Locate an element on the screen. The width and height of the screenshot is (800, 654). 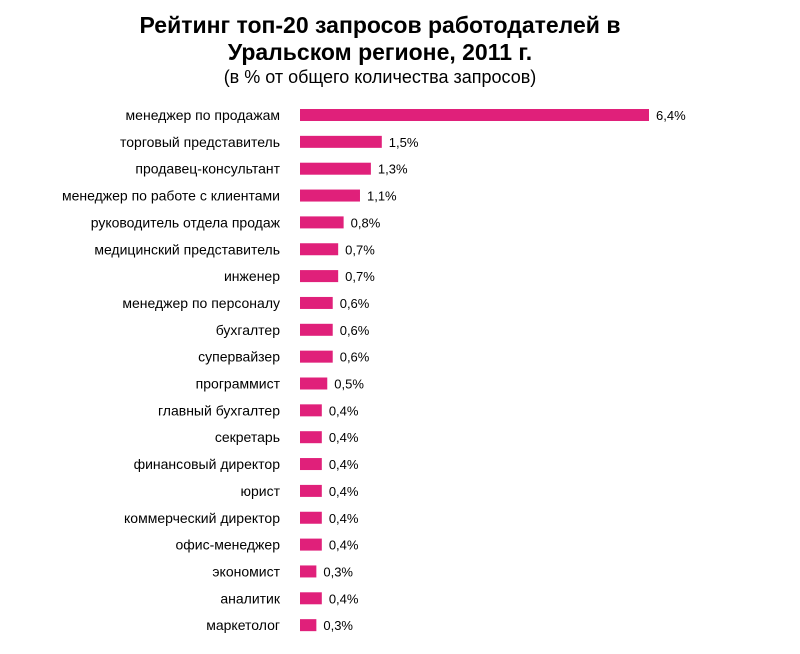
value-label: 1,5% is located at coordinates (404, 142).